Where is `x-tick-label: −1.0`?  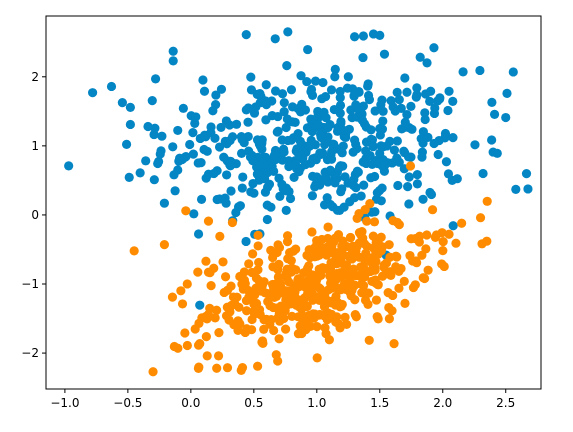
x-tick-label: −1.0 is located at coordinates (64, 403).